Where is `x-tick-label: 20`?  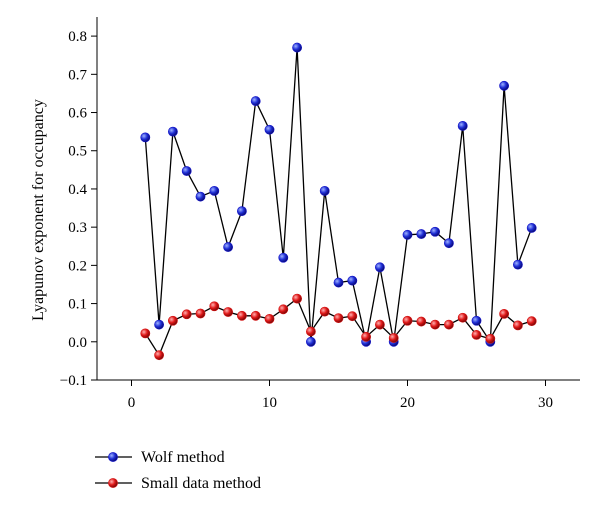 x-tick-label: 20 is located at coordinates (407, 403).